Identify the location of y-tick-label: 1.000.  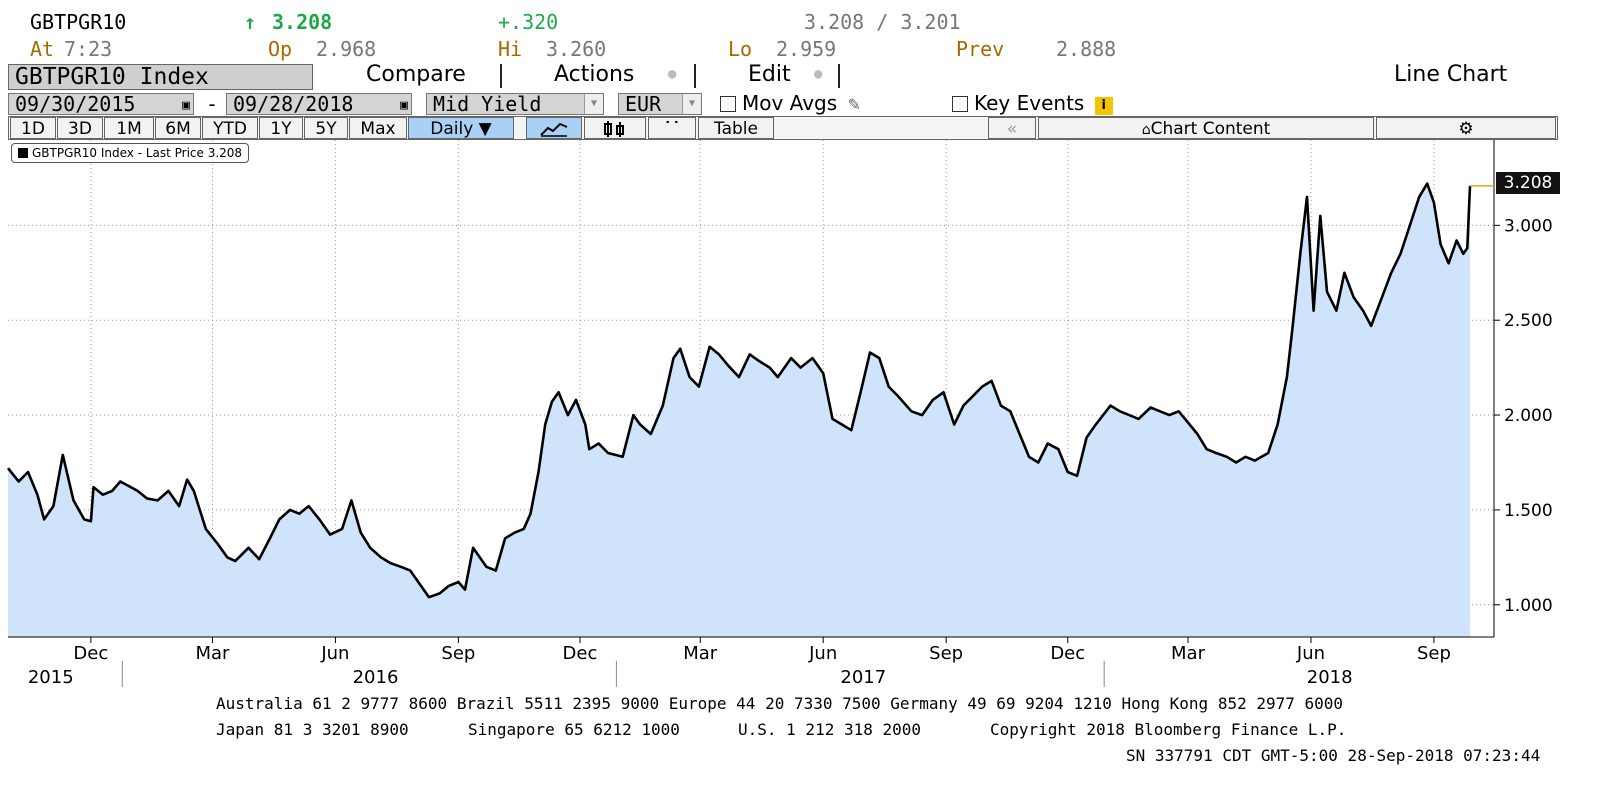
(1528, 606).